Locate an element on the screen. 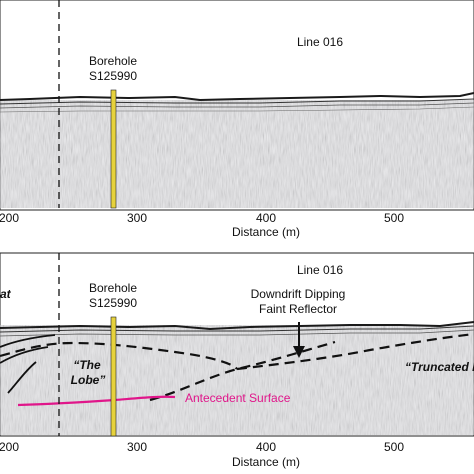 Image resolution: width=474 pixels, height=474 pixels. top-tick-400: 400 is located at coordinates (266, 218).